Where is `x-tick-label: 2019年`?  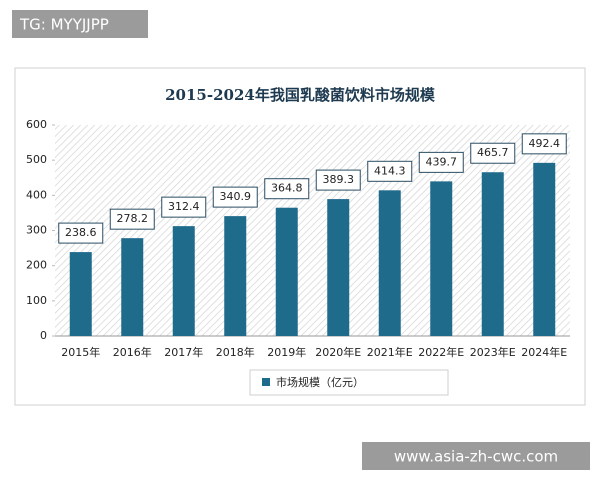 x-tick-label: 2019年 is located at coordinates (286, 352).